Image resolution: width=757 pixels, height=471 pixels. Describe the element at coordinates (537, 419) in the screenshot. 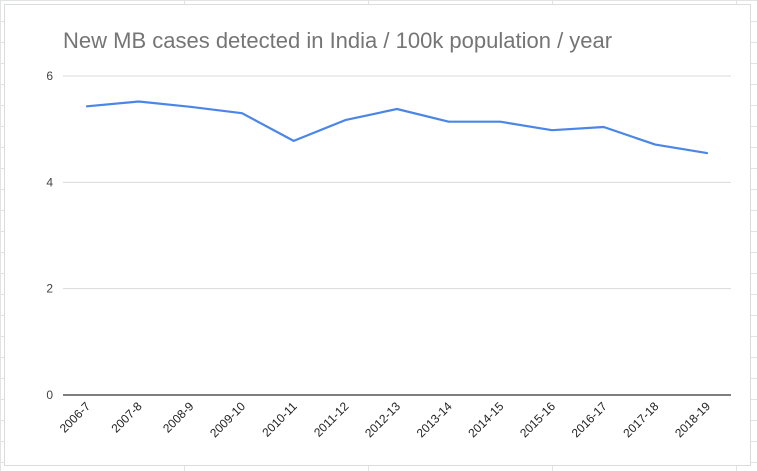

I see `x-tick-label: 2015-16` at that location.